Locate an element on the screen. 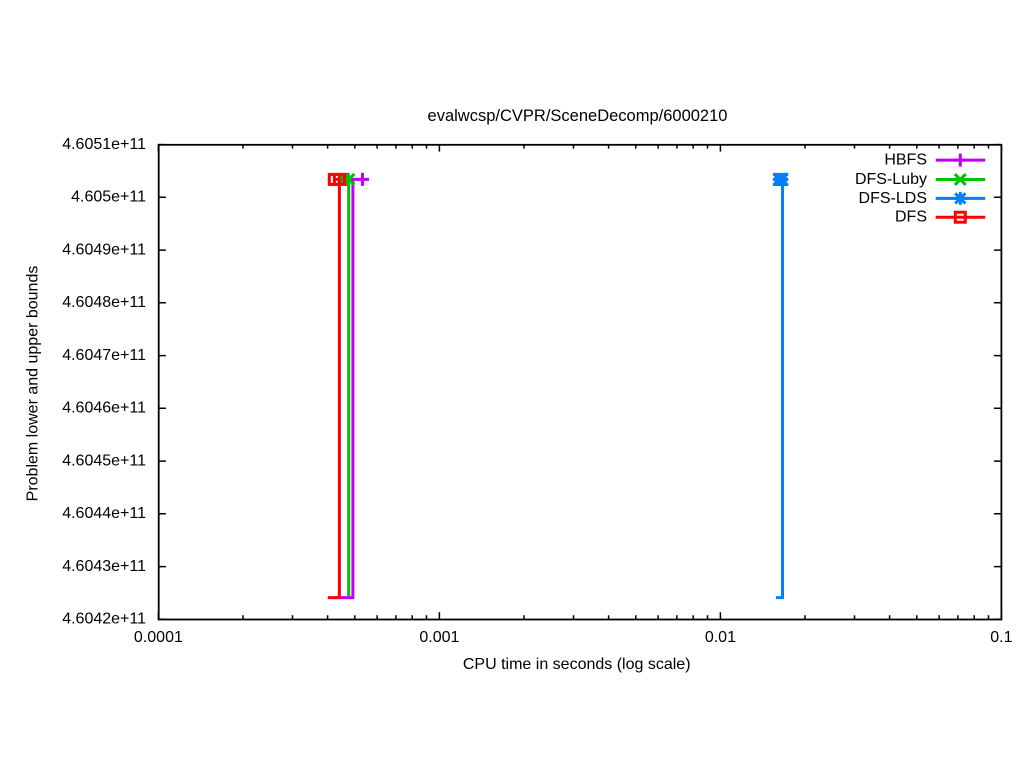  svg-text: 4.6043e+11 is located at coordinates (104, 566).